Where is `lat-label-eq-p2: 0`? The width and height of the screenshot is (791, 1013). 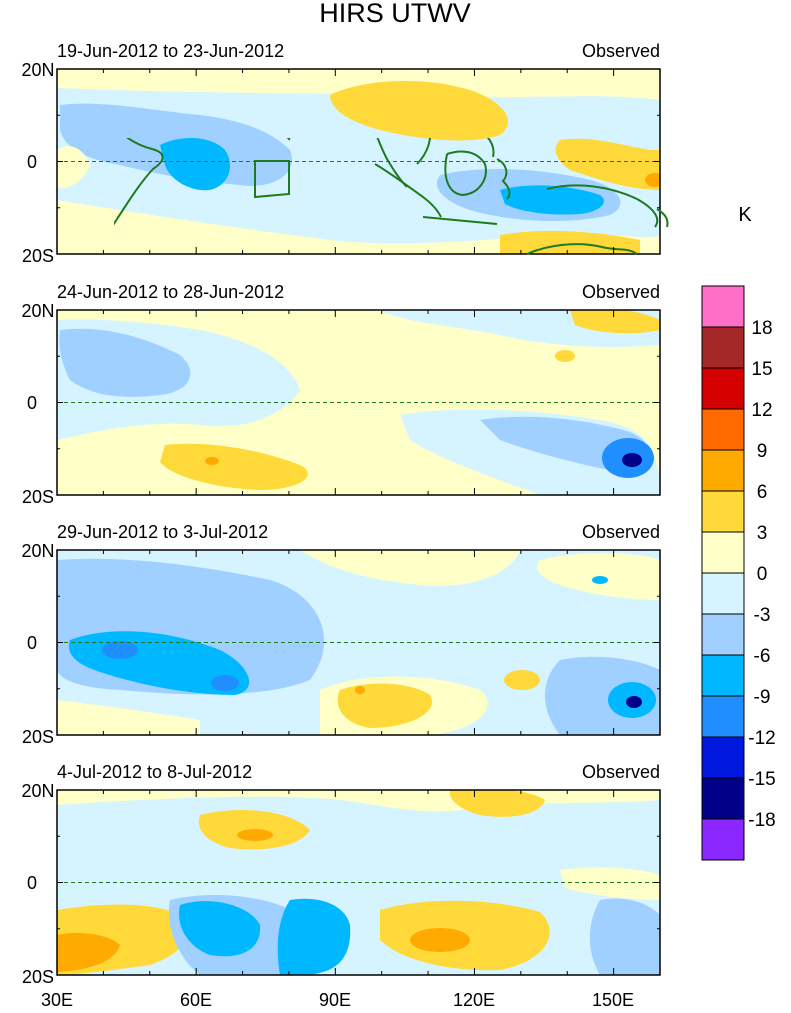
lat-label-eq-p2: 0 is located at coordinates (32, 403).